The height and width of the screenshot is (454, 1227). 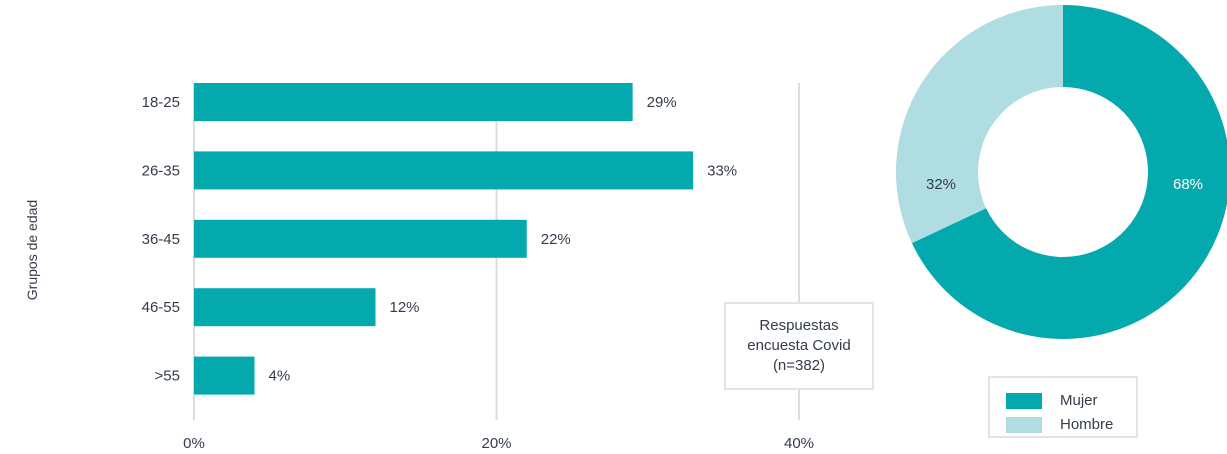 I want to click on category-label: 18-25, so click(x=161, y=102).